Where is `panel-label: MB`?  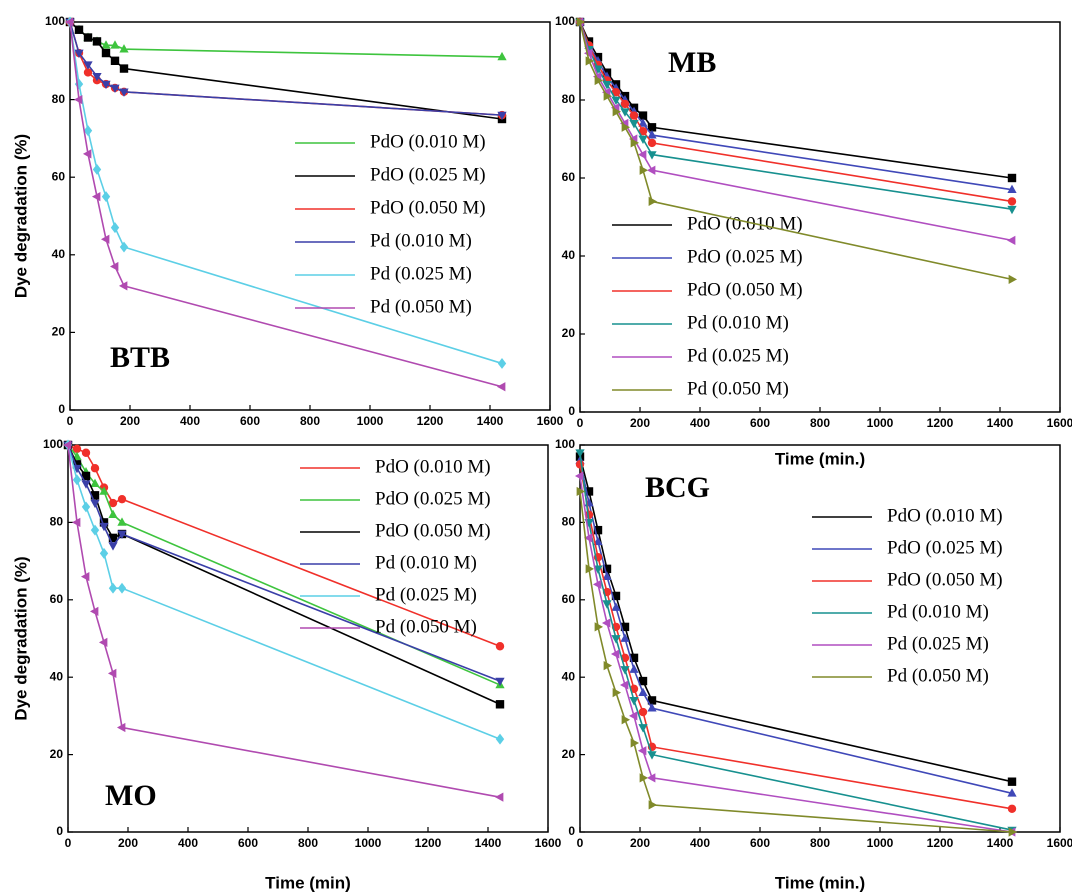 panel-label: MB is located at coordinates (692, 62).